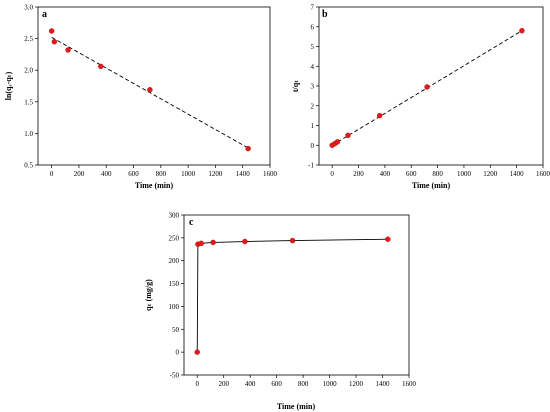 This screenshot has height=412, width=550. I want to click on y-tick-label: 3, so click(313, 87).